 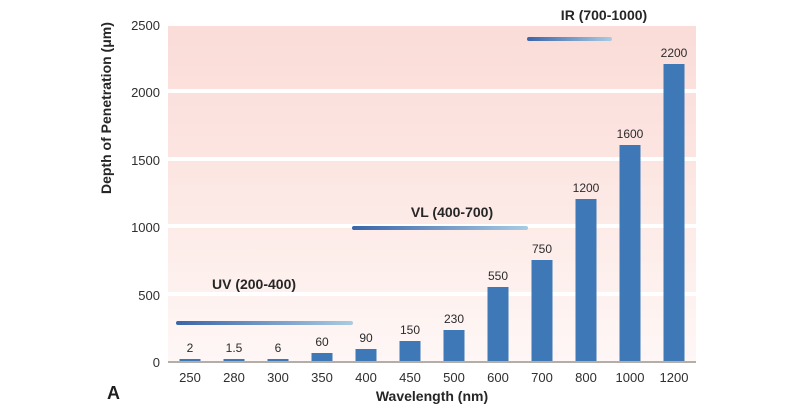 I want to click on bar-slot: 6, so click(x=278, y=193).